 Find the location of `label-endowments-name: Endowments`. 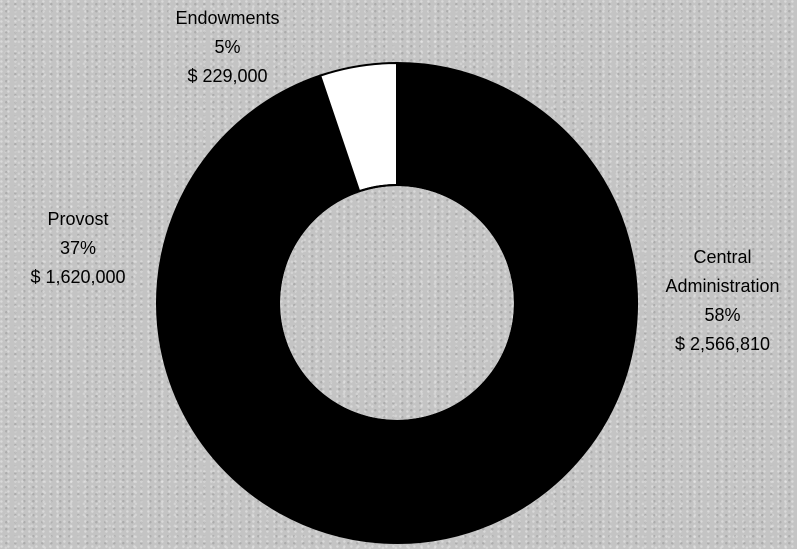

label-endowments-name: Endowments is located at coordinates (227, 18).